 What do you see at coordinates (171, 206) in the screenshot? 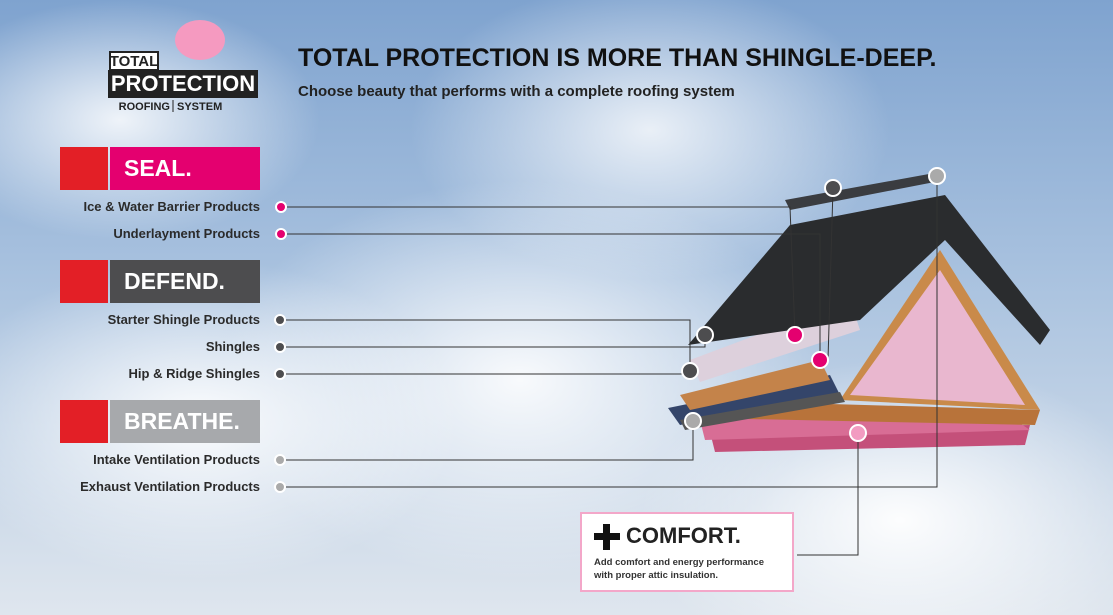
I see `item: Ice & Water Barrier Products` at bounding box center [171, 206].